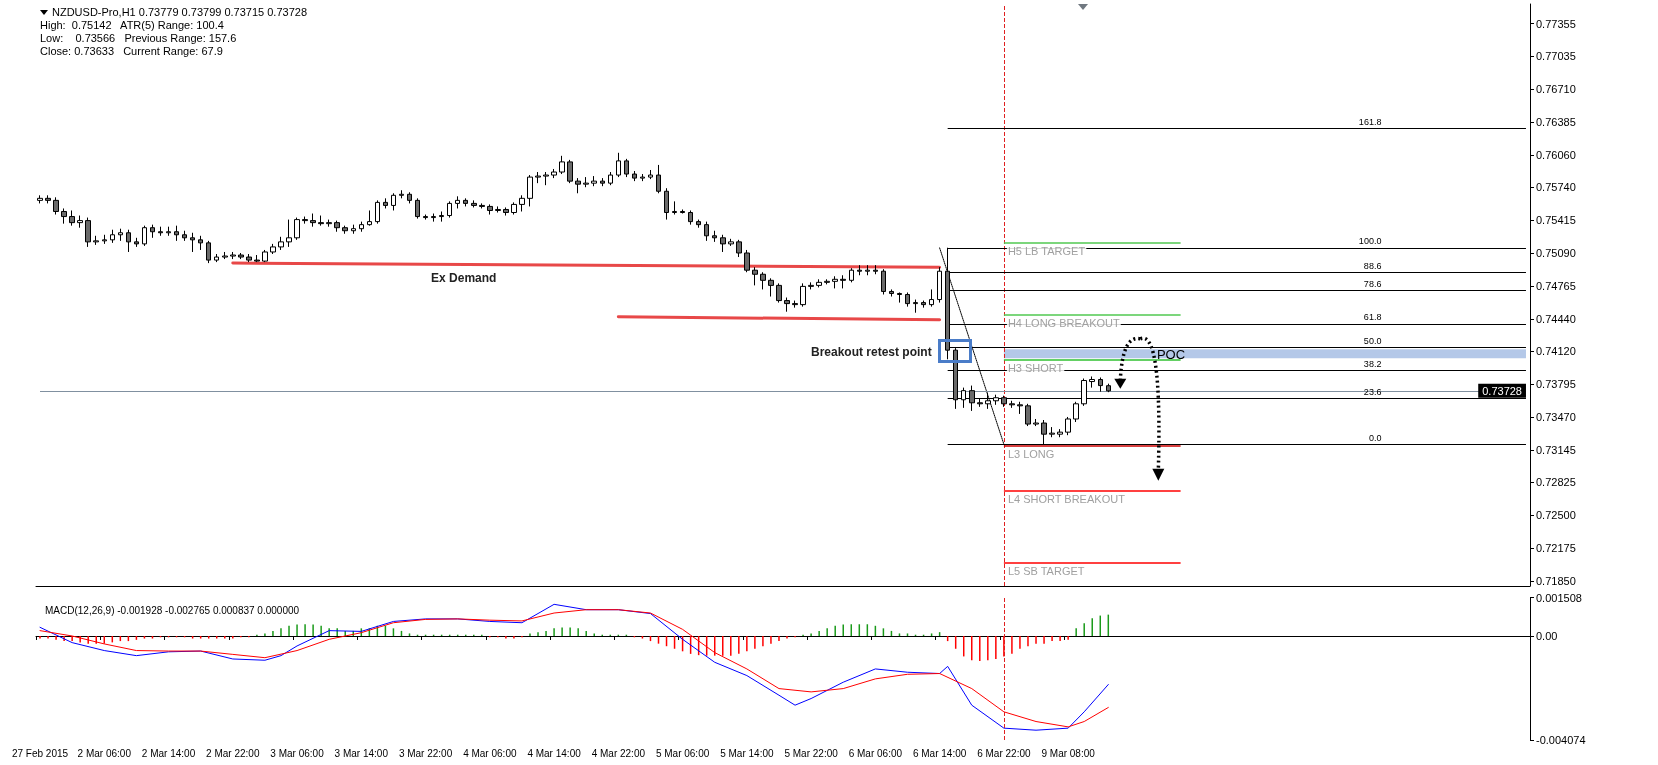  What do you see at coordinates (361, 753) in the screenshot?
I see `x-tick-label: 3 Mar 14:00` at bounding box center [361, 753].